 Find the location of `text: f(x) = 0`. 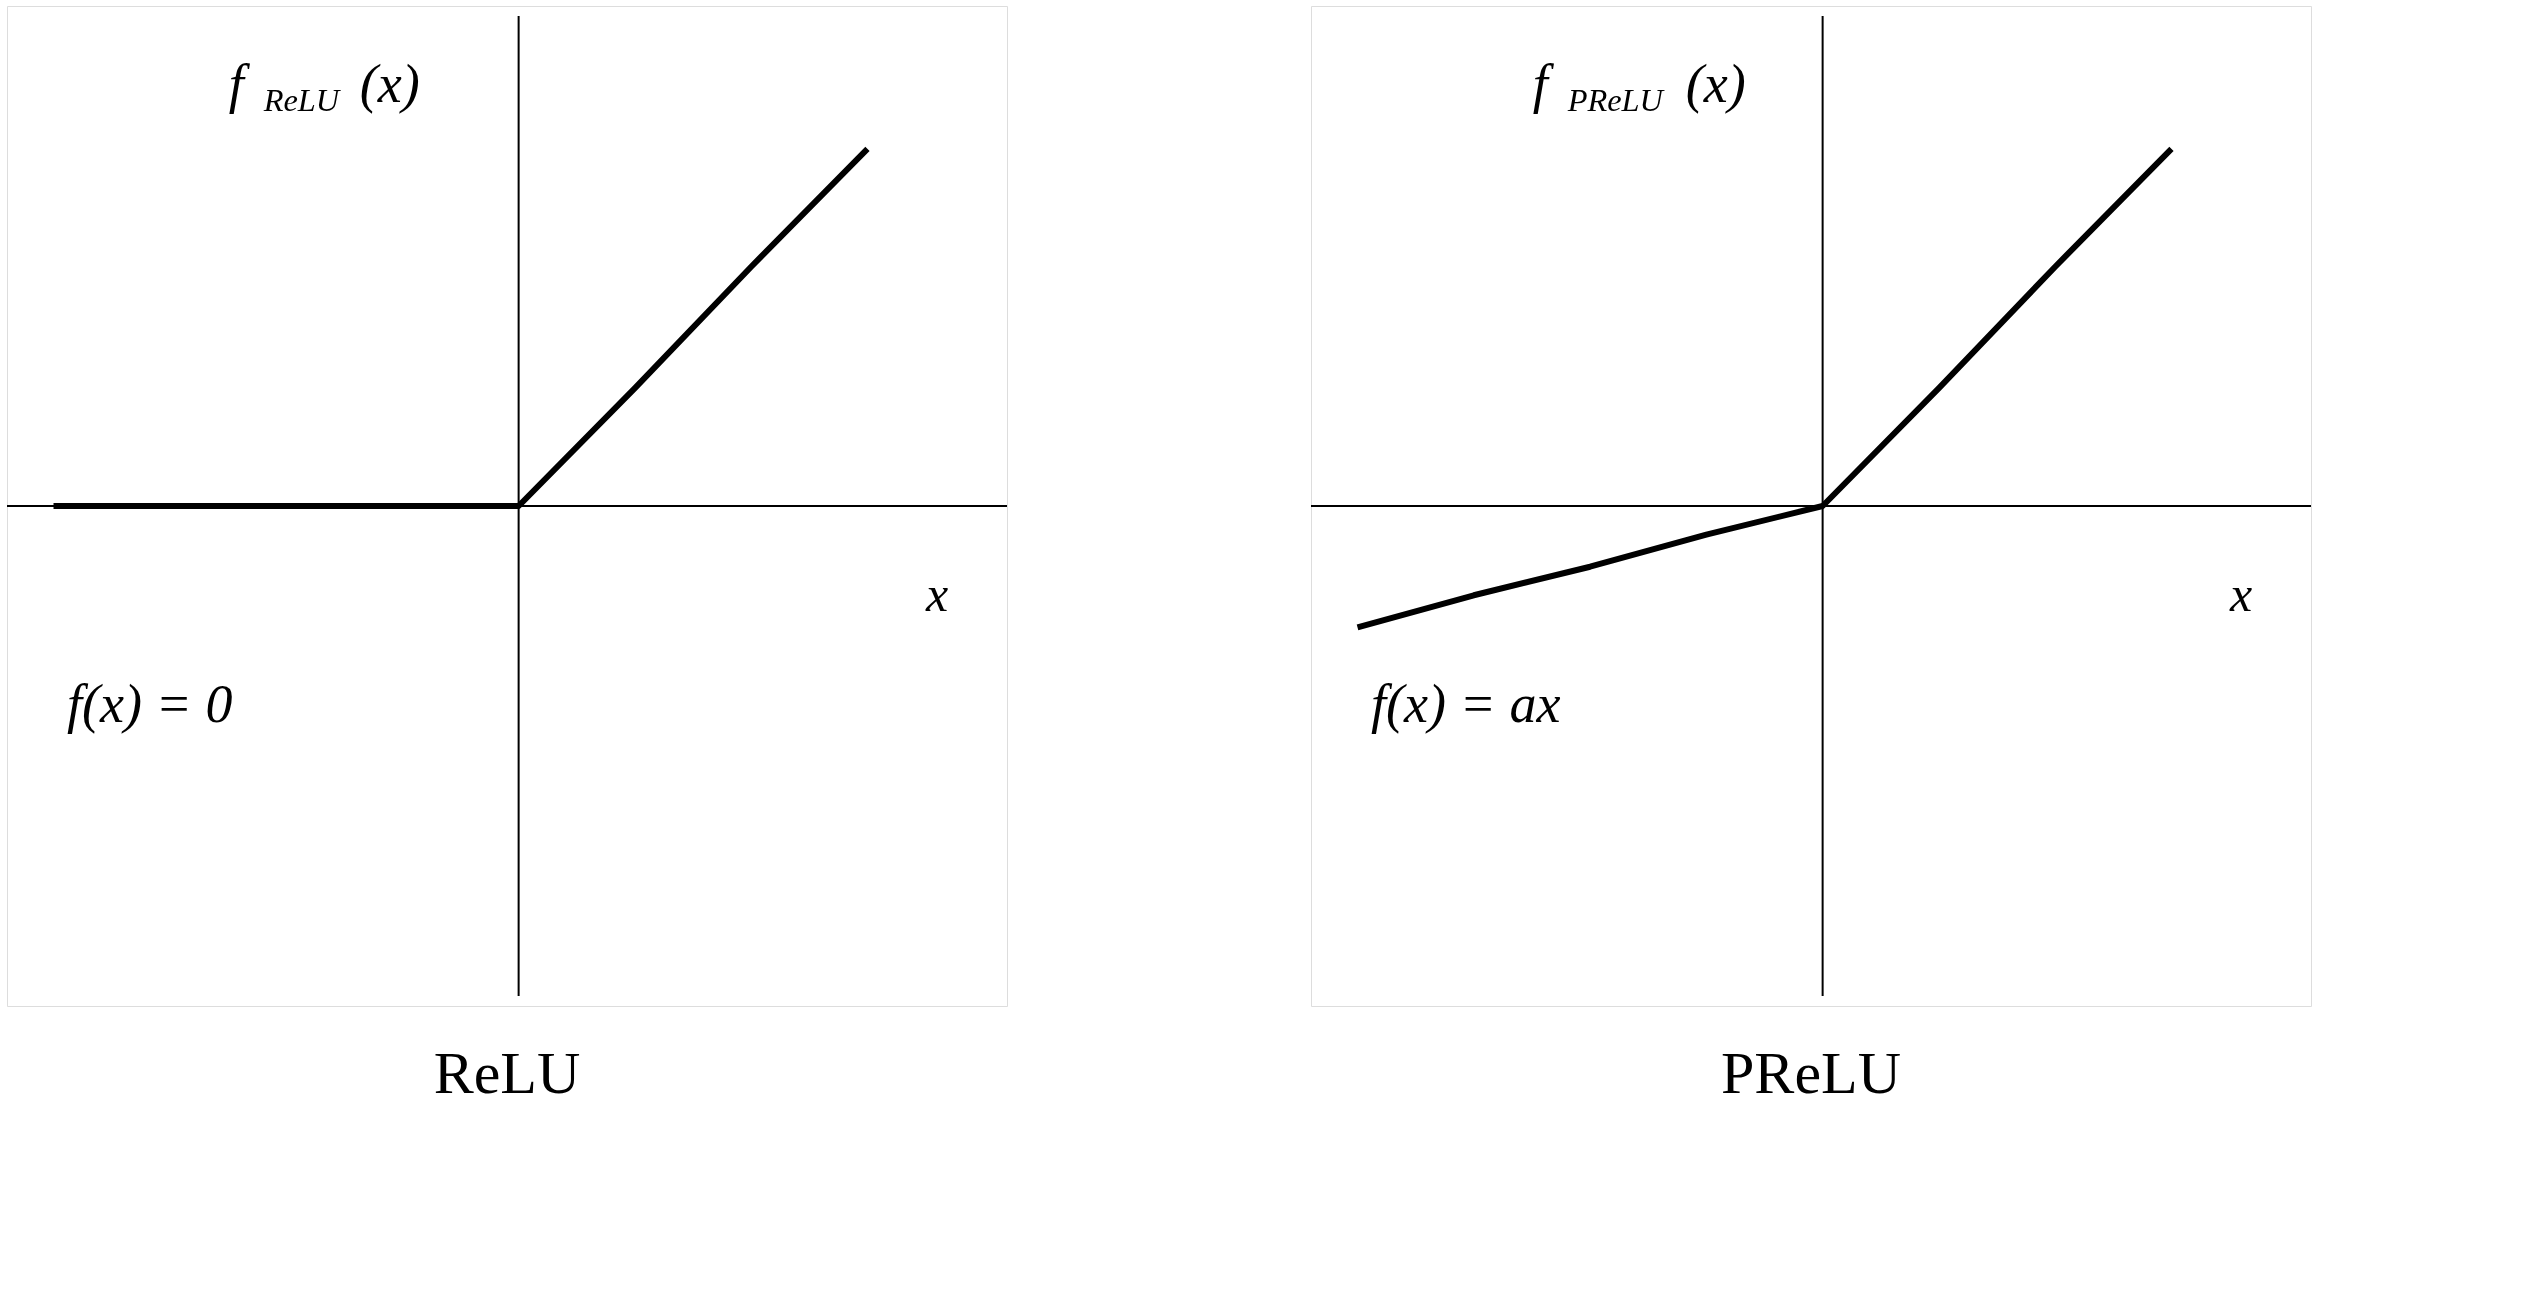

text: f(x) = 0 is located at coordinates (150, 704).